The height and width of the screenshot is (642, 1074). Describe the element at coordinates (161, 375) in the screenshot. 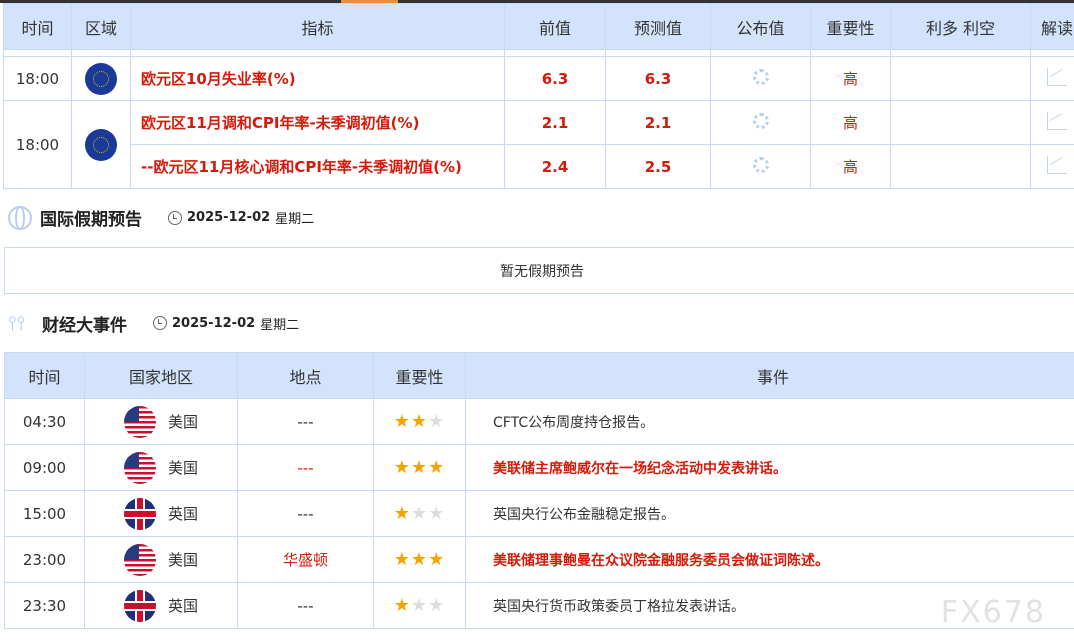

I see `col-country: 国家地区` at that location.